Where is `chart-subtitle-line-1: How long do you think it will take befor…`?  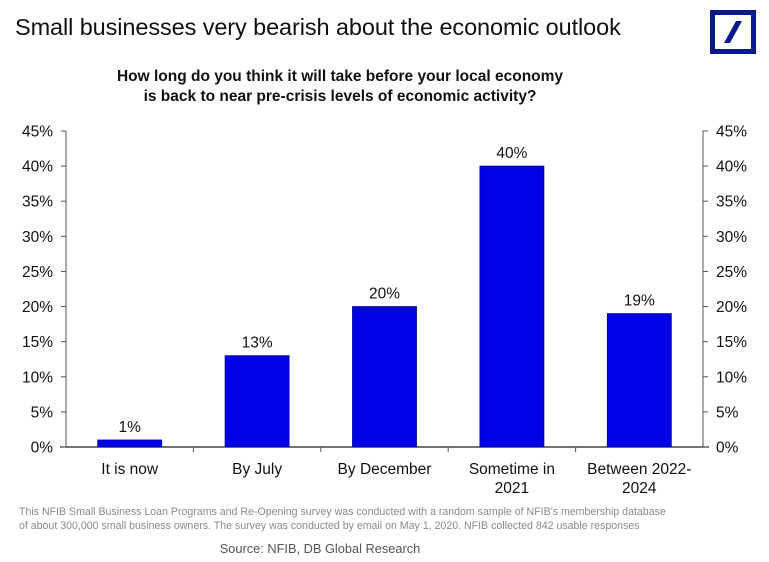
chart-subtitle-line-1: How long do you think it will take befor… is located at coordinates (340, 76).